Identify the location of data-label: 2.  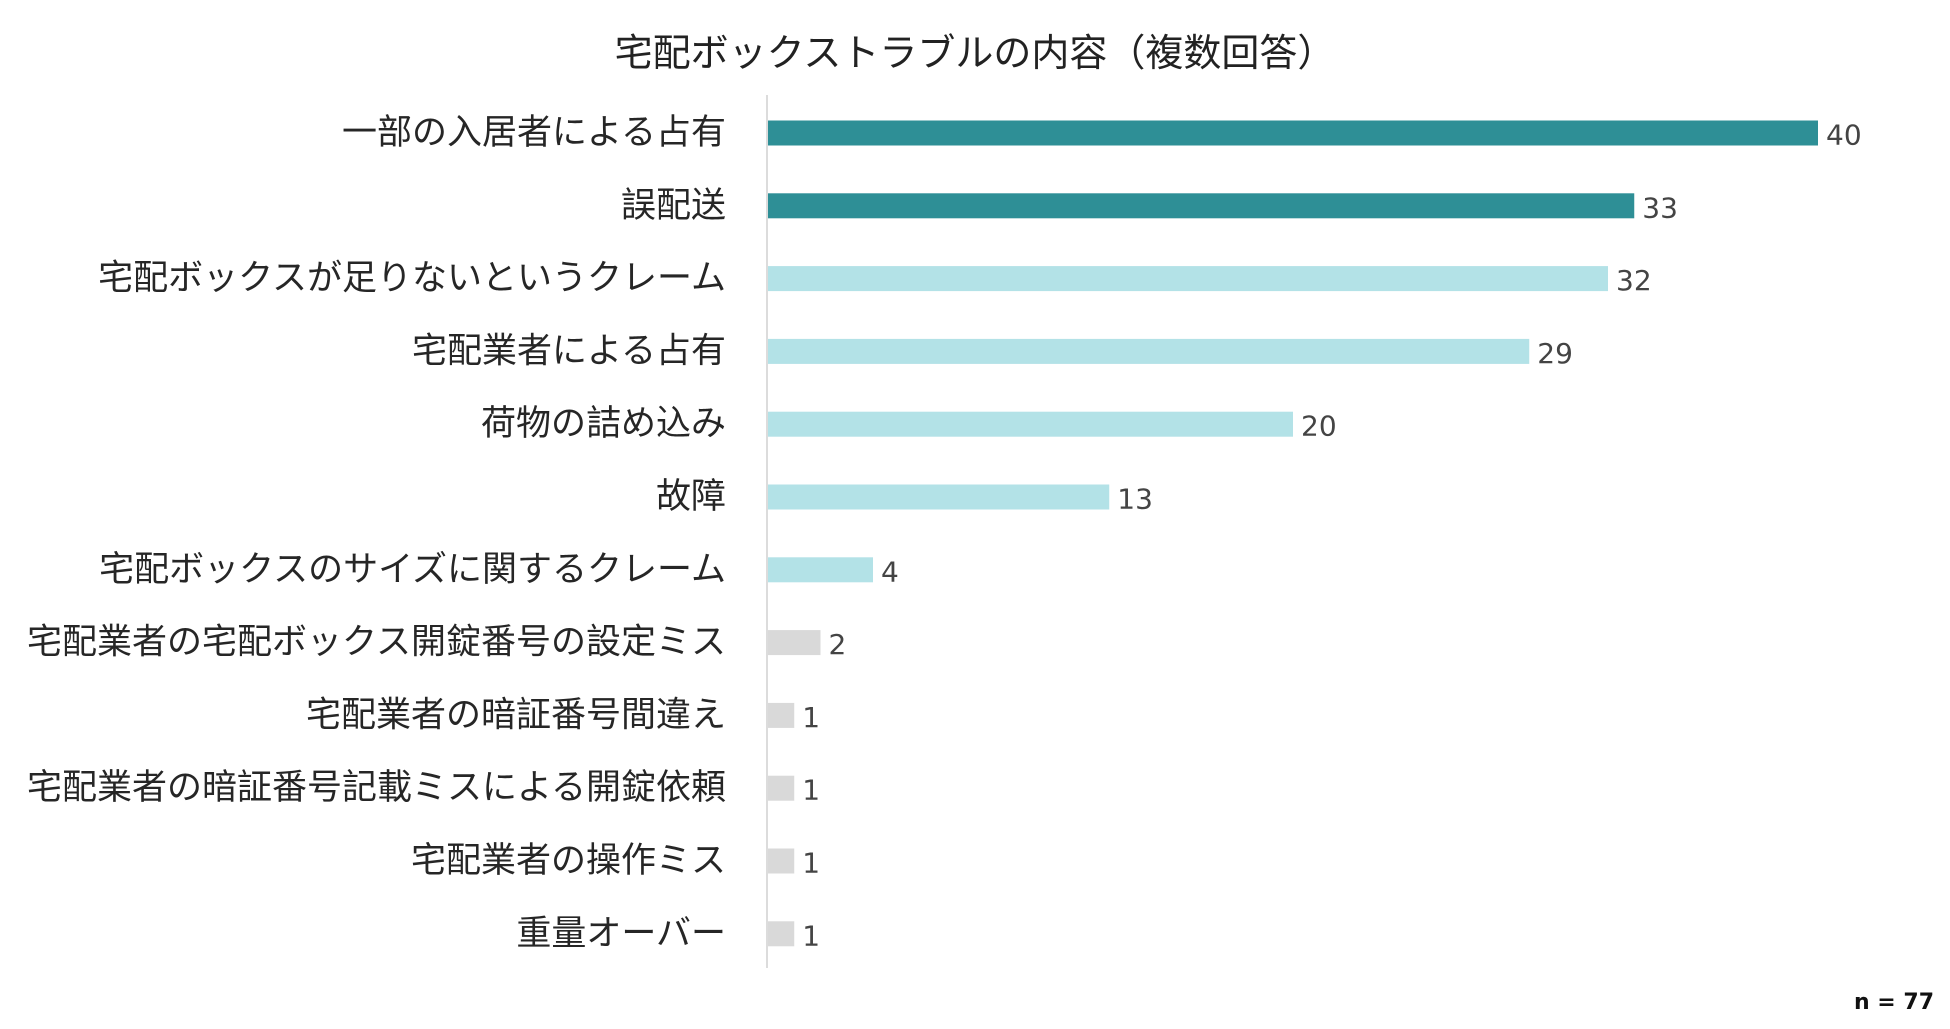
(838, 644).